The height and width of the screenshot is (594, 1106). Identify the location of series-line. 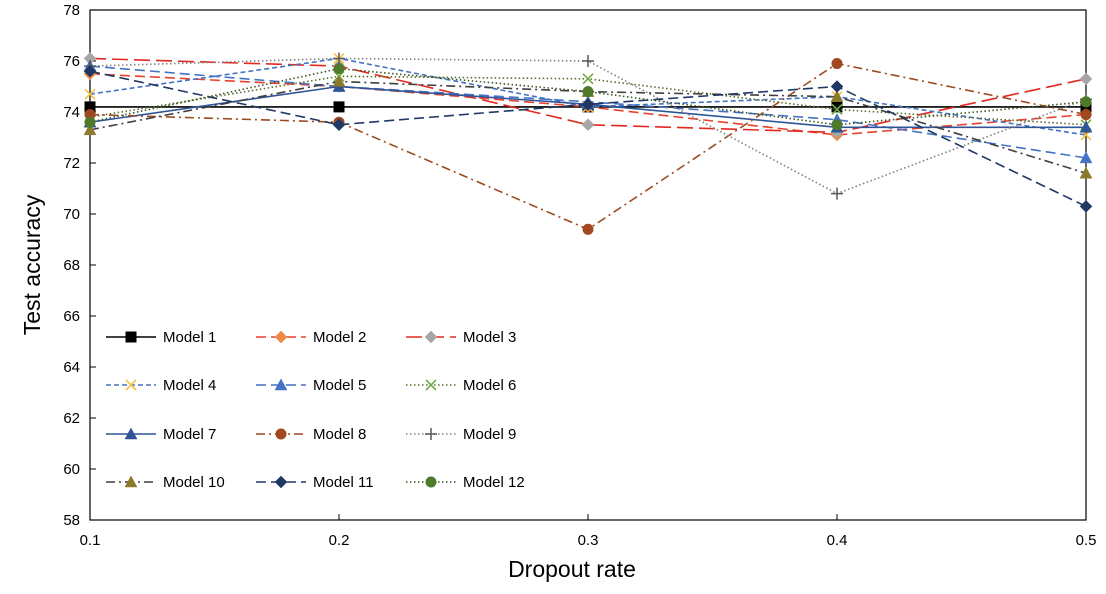
(588, 95).